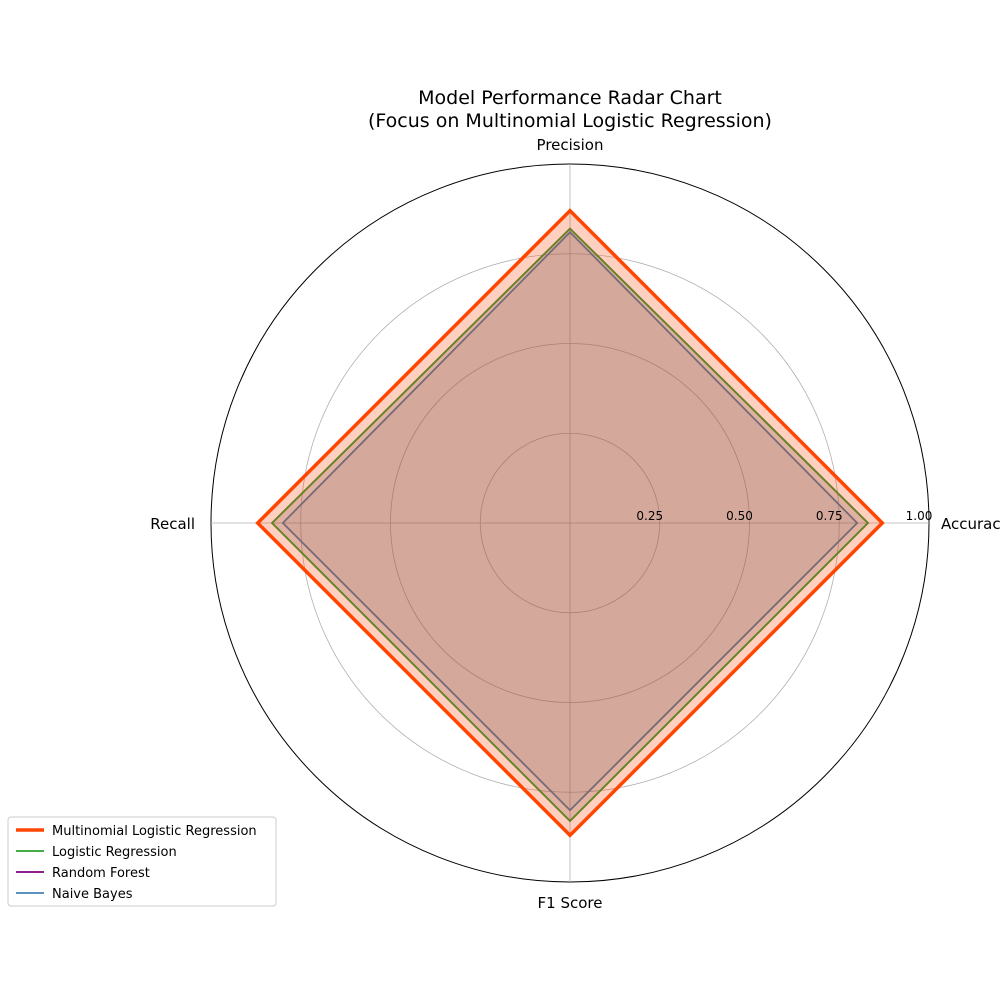  Describe the element at coordinates (154, 831) in the screenshot. I see `legend-label-multinomial-logistic-regression: Multinomial Logistic Regression` at that location.